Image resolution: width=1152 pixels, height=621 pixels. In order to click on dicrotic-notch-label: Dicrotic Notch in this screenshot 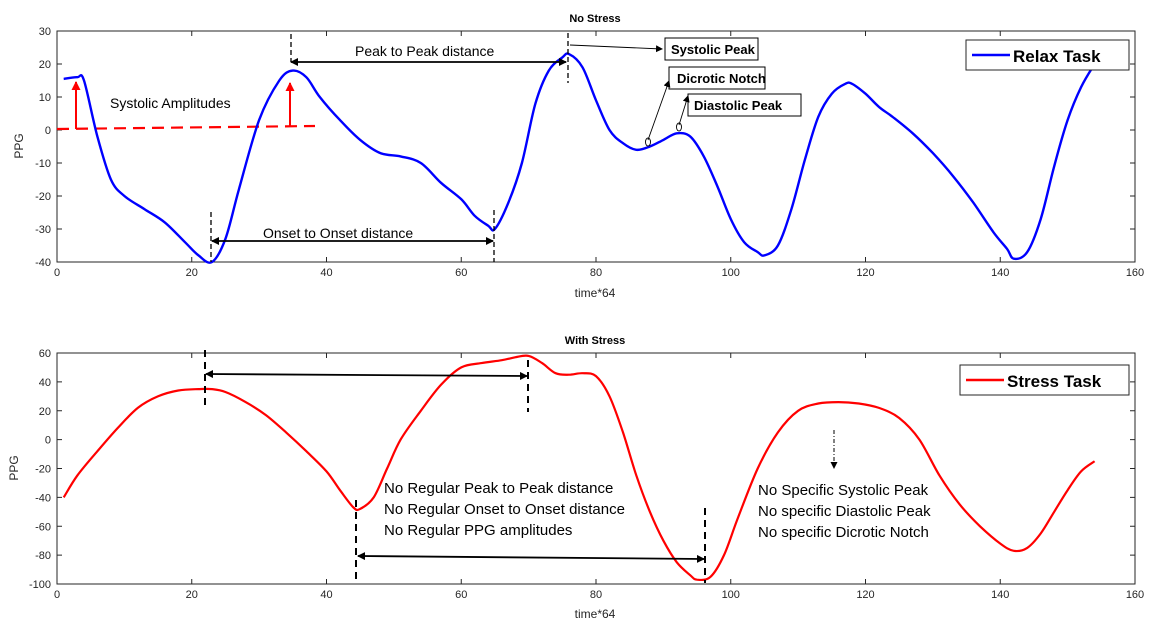, I will do `click(721, 78)`.